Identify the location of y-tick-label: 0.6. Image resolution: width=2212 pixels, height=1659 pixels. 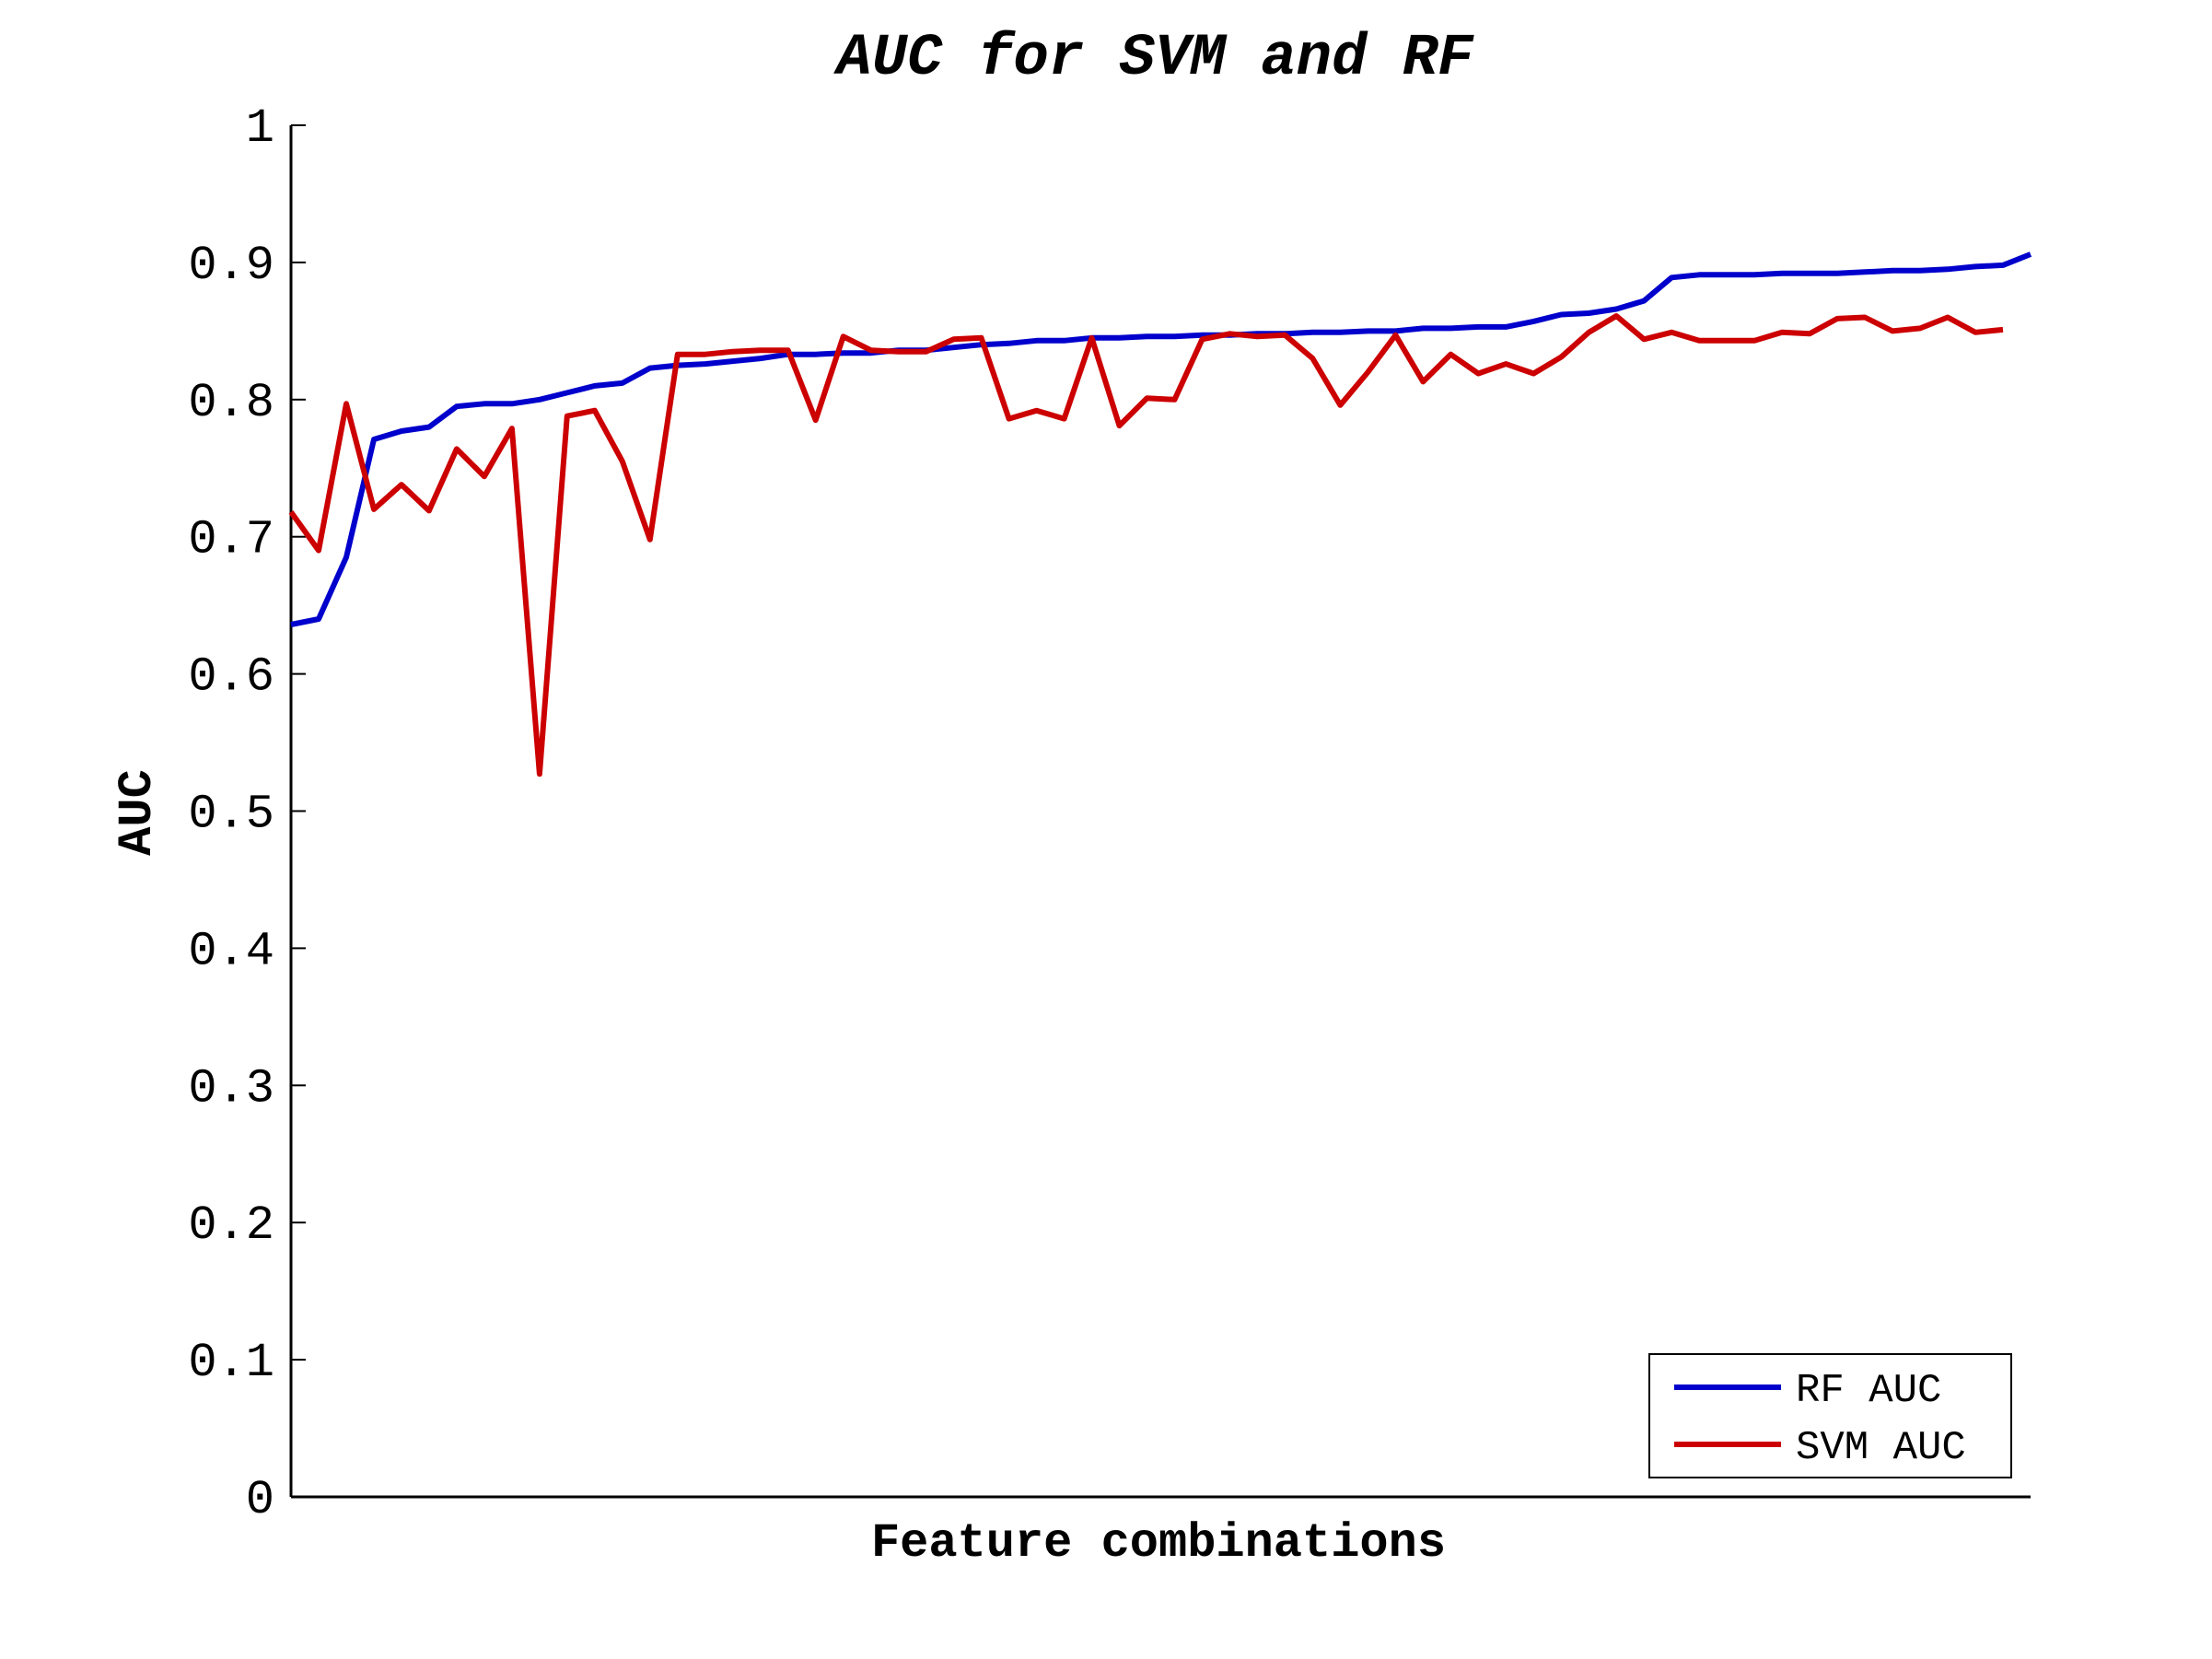
(231, 677).